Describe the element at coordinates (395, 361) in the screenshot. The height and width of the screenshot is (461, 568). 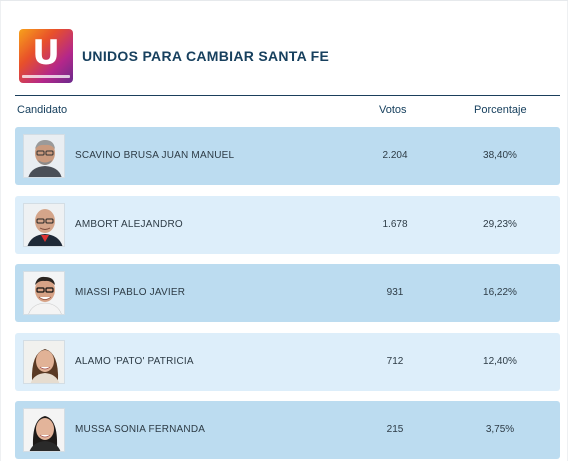
I see `candidate-votes: 712` at that location.